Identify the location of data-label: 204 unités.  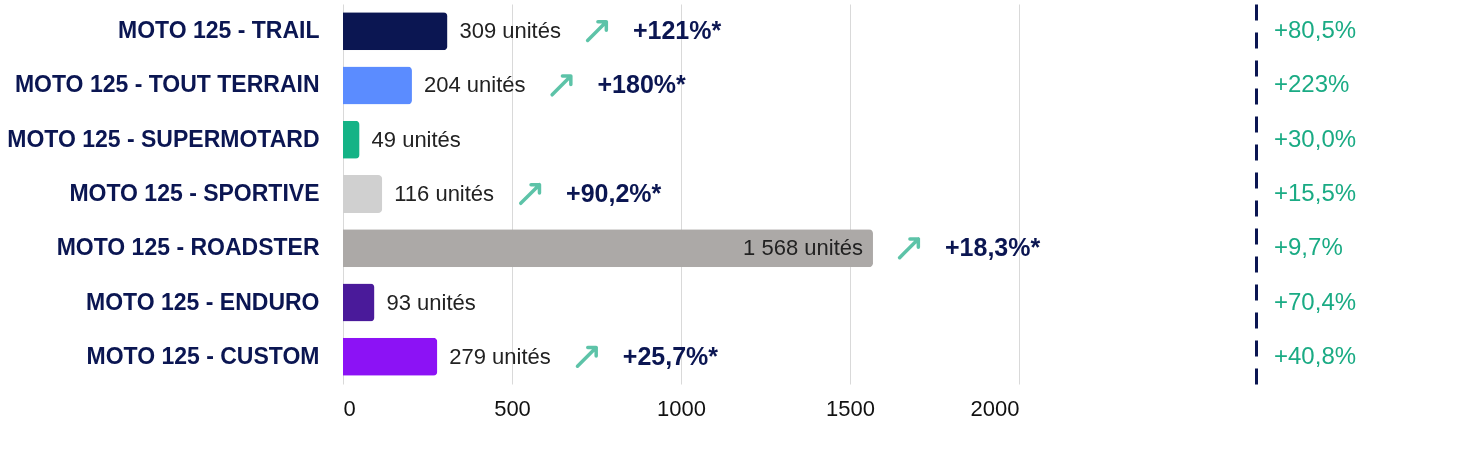
(474, 85).